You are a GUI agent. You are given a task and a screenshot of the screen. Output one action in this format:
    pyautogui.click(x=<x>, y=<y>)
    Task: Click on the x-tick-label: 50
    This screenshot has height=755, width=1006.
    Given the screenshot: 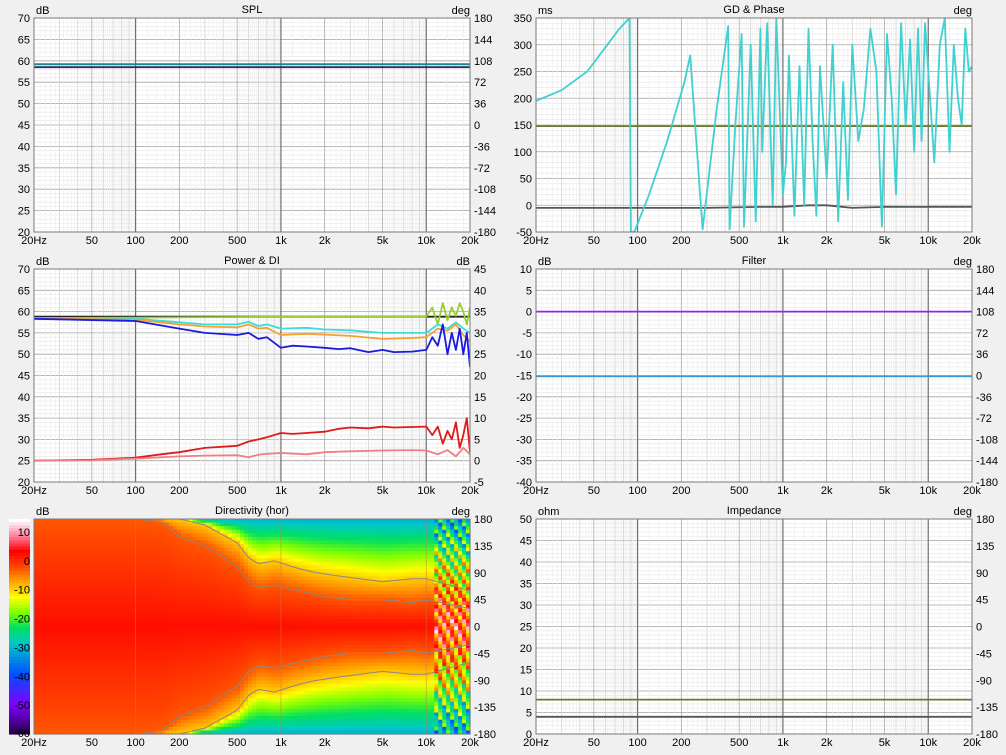 What is the action you would take?
    pyautogui.click(x=594, y=491)
    